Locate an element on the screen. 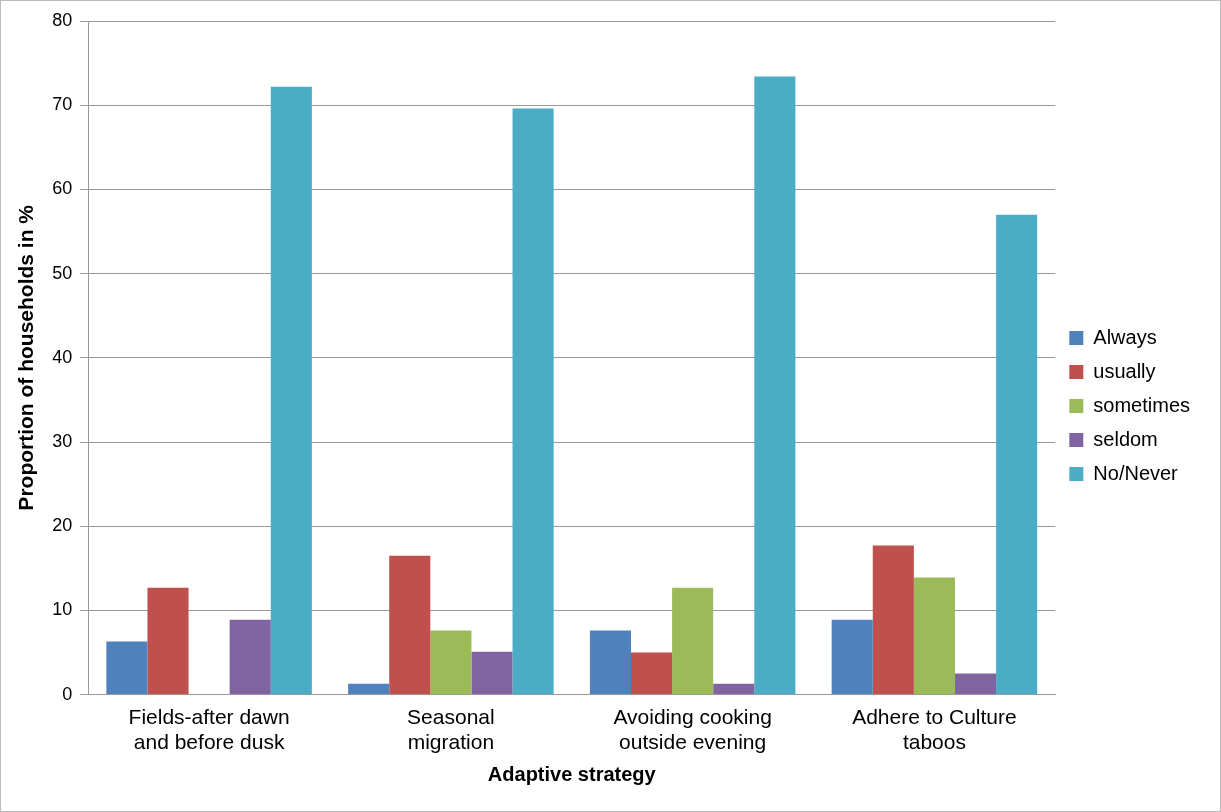  category-label: migration is located at coordinates (451, 742).